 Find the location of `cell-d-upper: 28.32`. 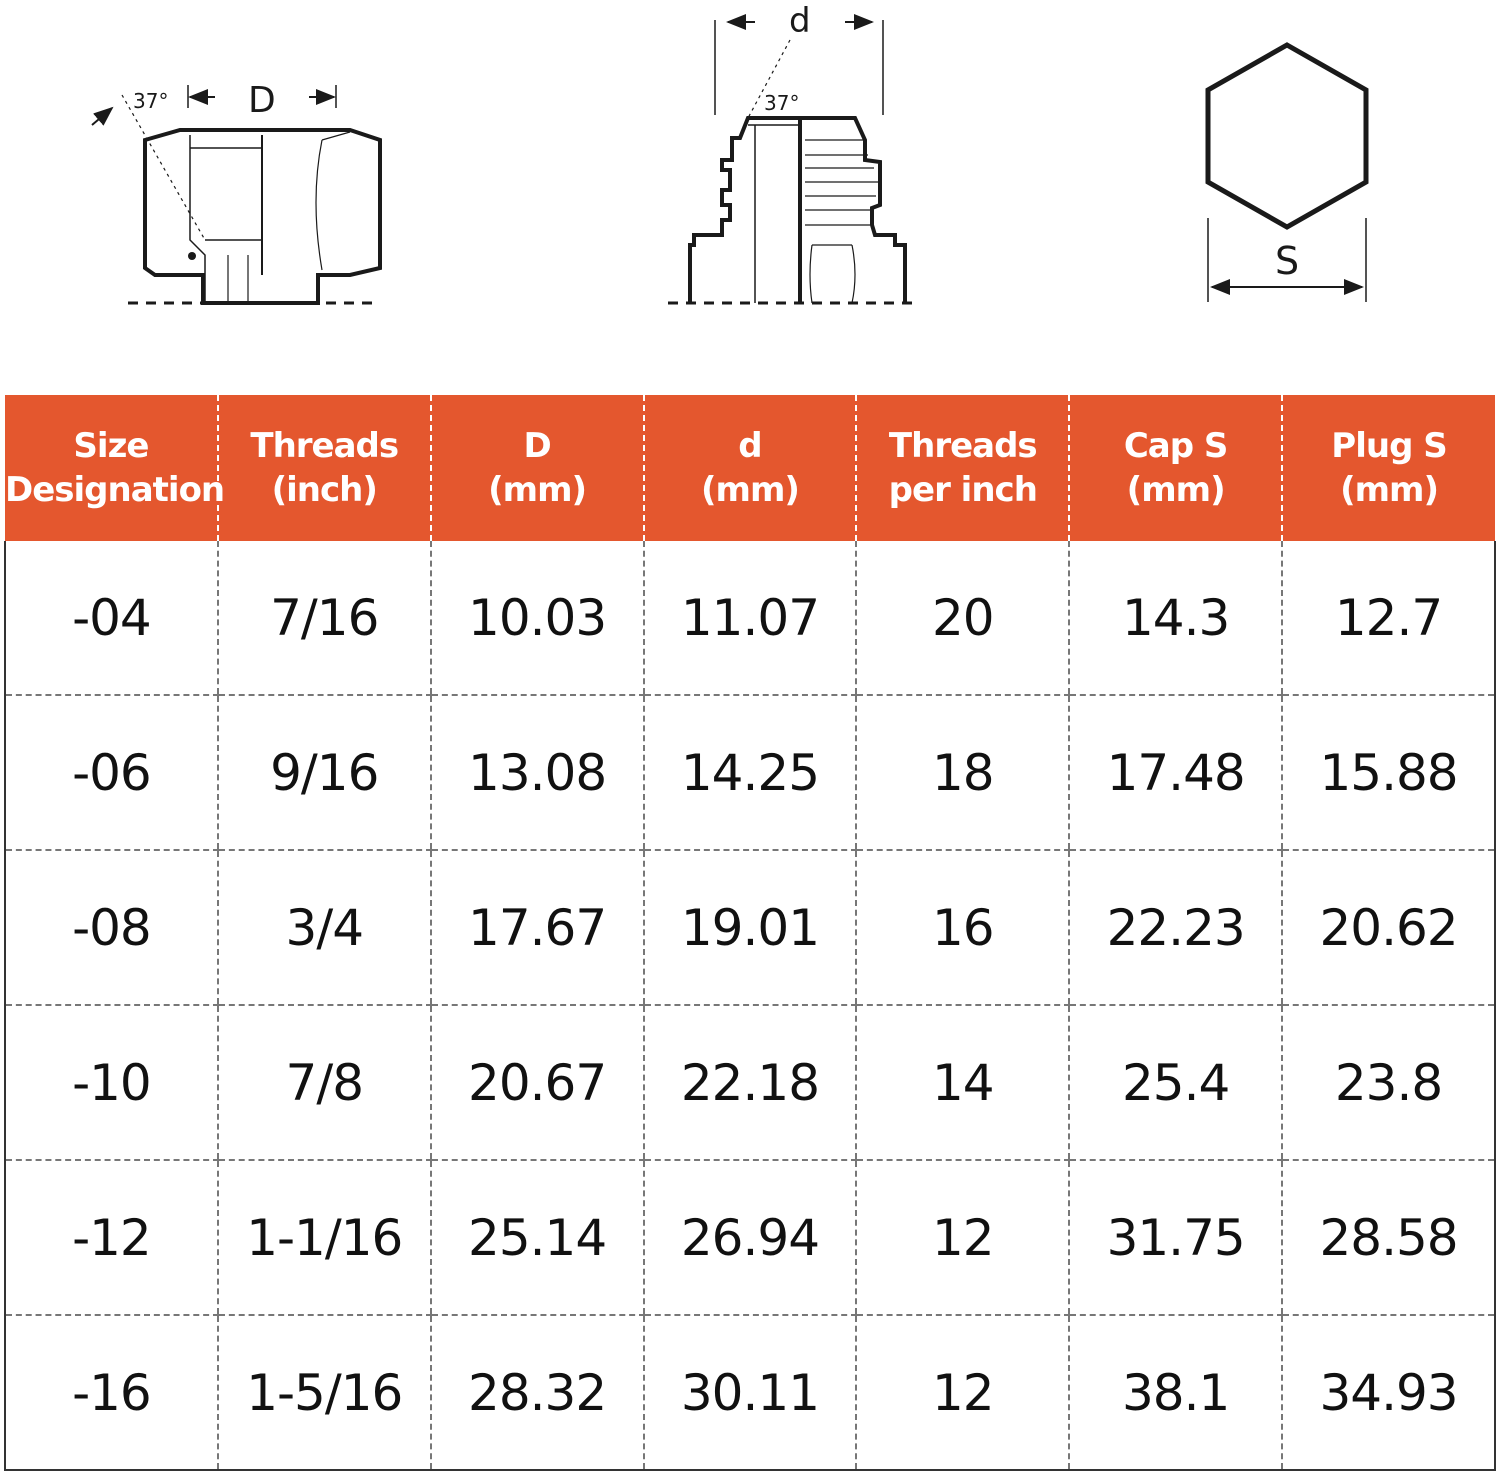

cell-d-upper: 28.32 is located at coordinates (536, 1393).